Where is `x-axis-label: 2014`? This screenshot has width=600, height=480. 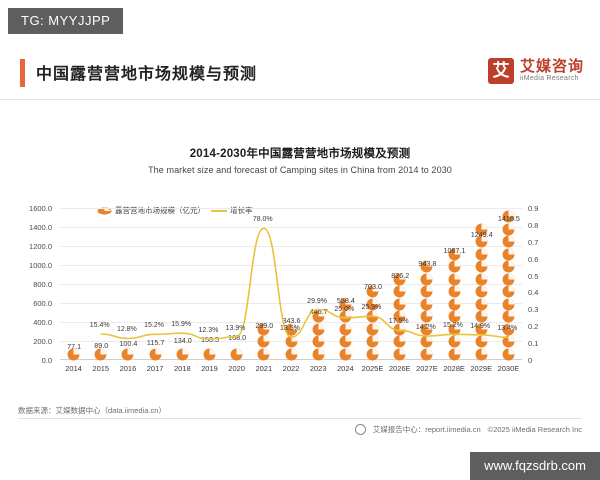 x-axis-label: 2014 is located at coordinates (73, 368).